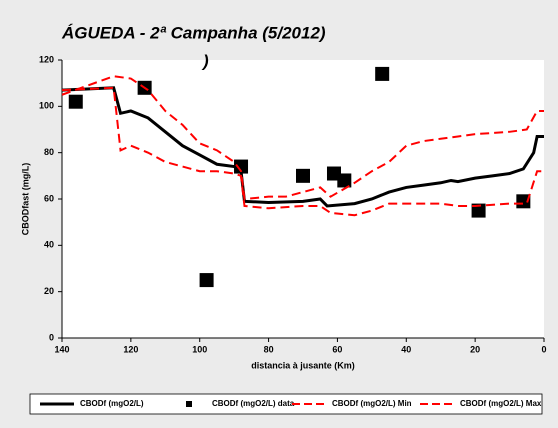 This screenshot has width=558, height=428. Describe the element at coordinates (501, 403) in the screenshot. I see `legend-label: CBODf (mgO2/L) Max` at that location.